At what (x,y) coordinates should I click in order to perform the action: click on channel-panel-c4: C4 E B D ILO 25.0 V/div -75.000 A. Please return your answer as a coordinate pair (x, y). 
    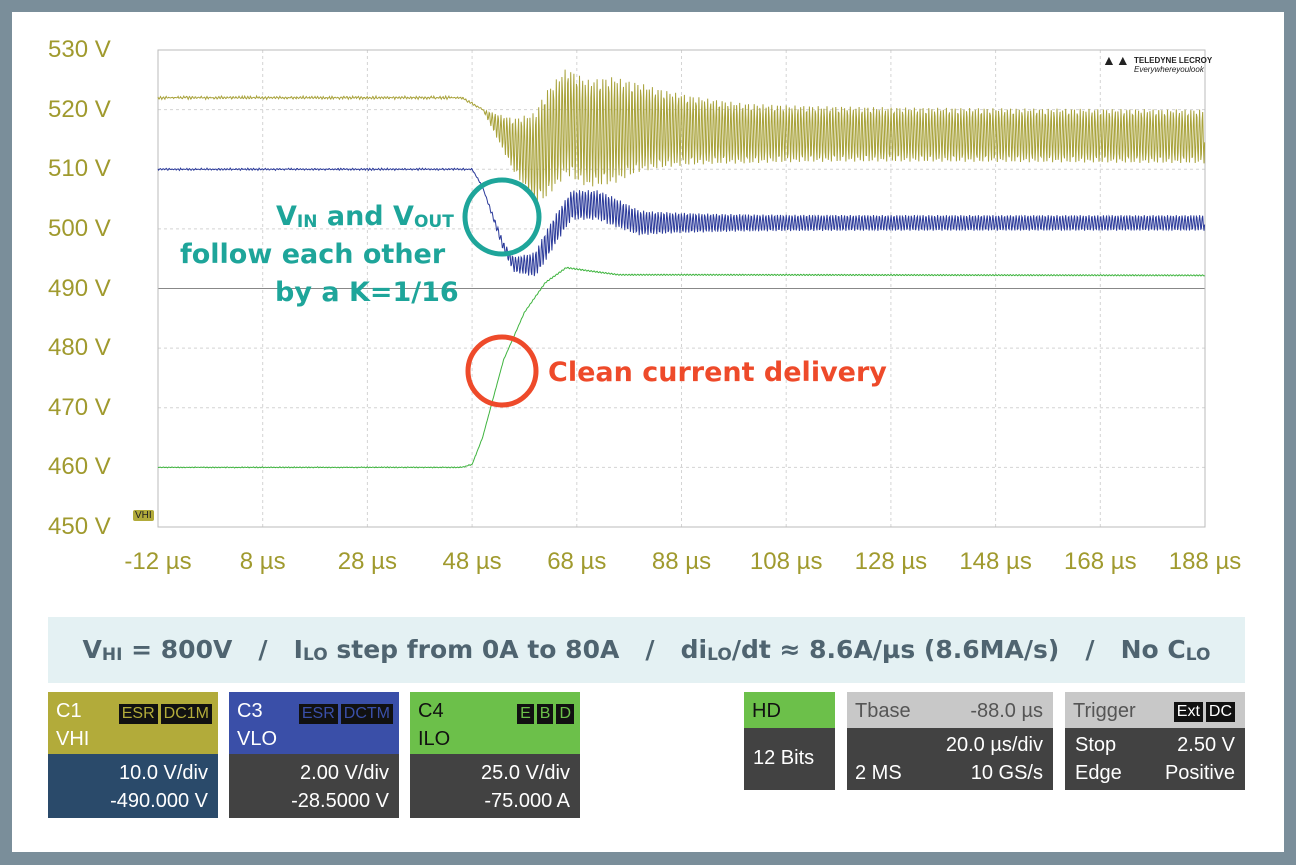
    Looking at the image, I should click on (495, 755).